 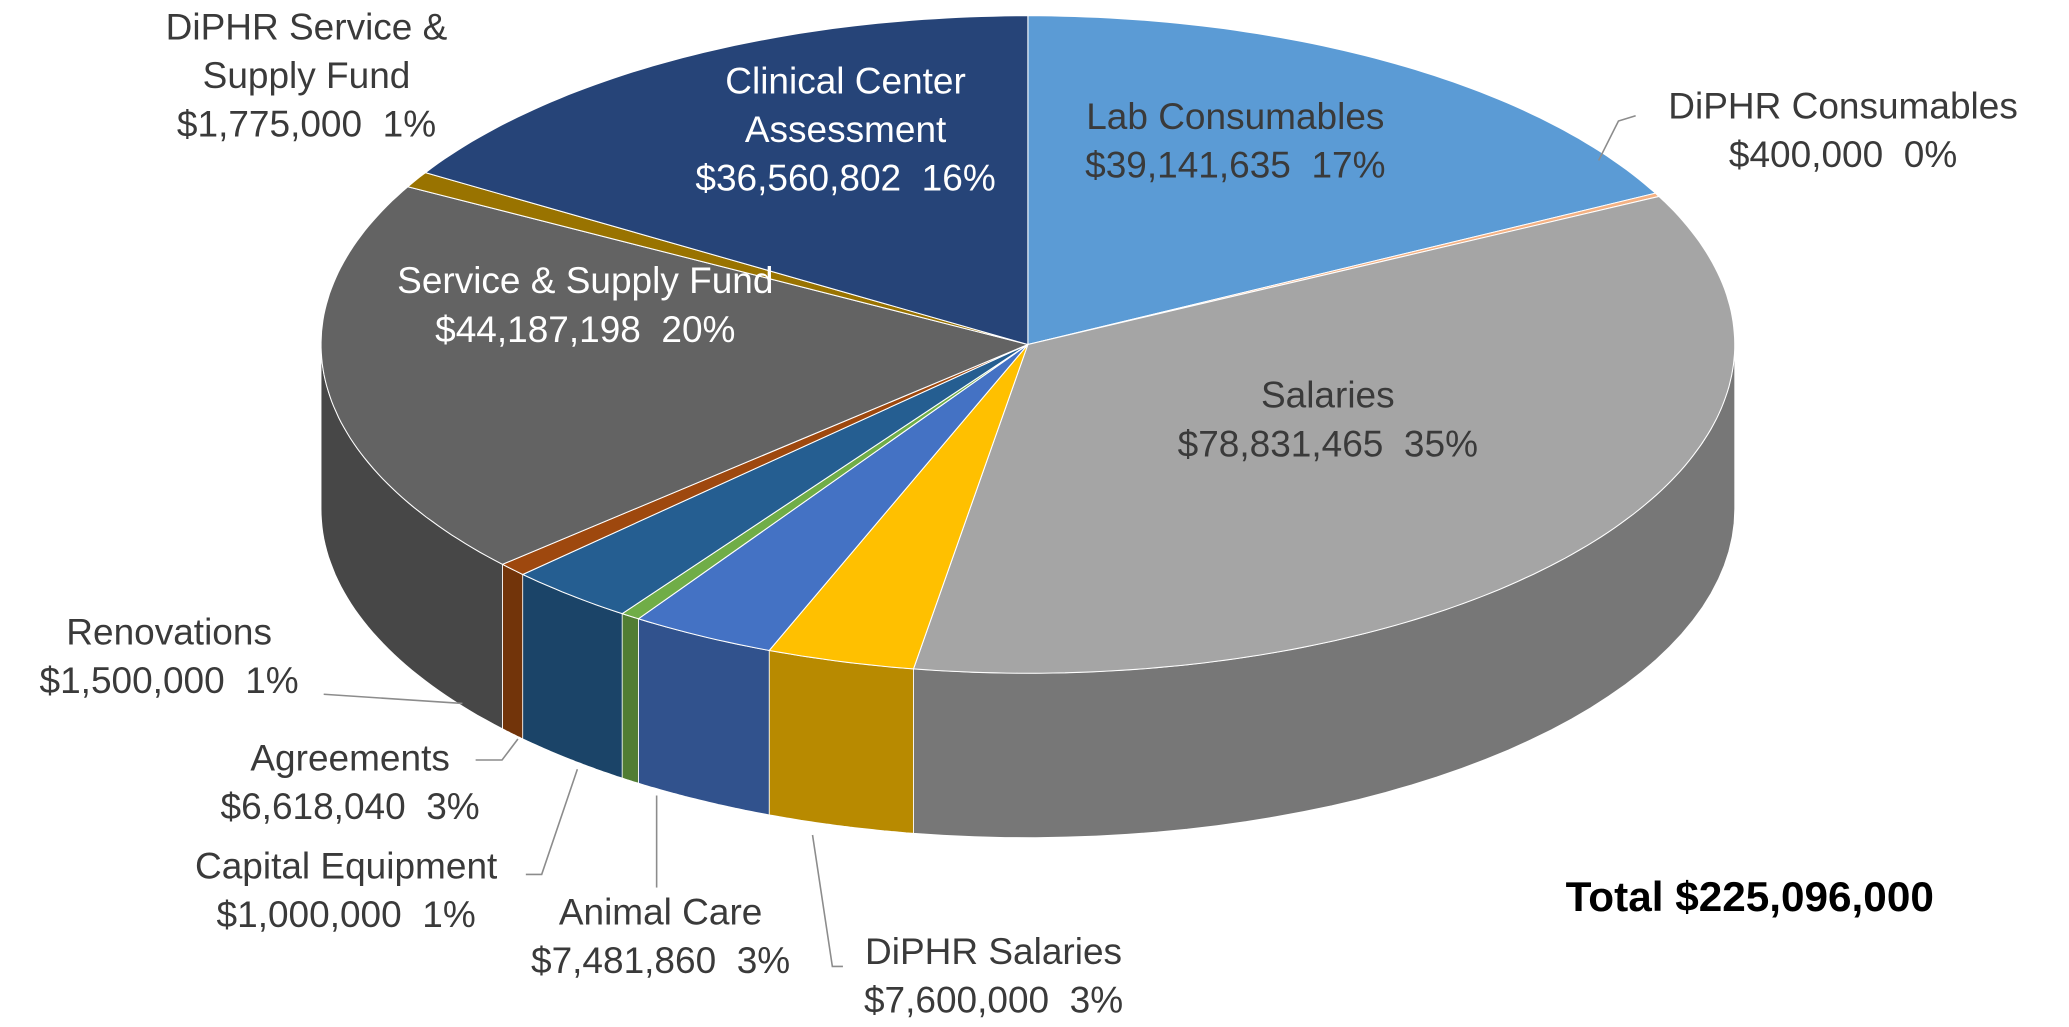 What do you see at coordinates (1843, 130) in the screenshot?
I see `slice-label: DiPHR Consumables $400,000 0%` at bounding box center [1843, 130].